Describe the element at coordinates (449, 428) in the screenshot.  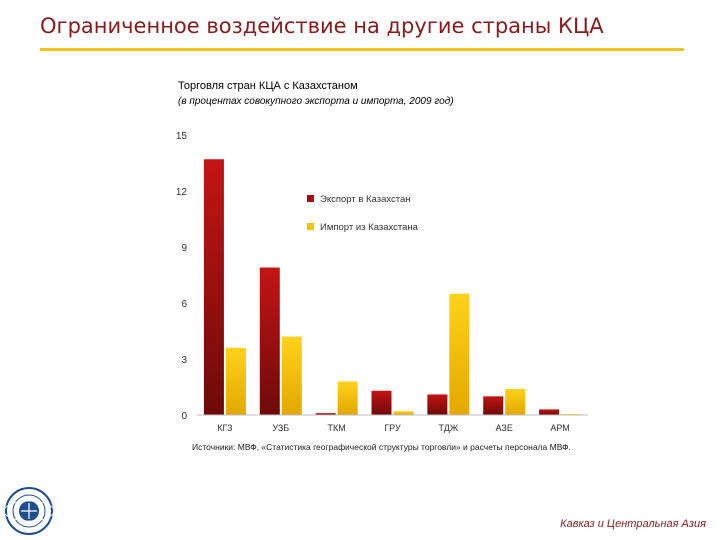
I see `x-tick-label: ТДЖ` at that location.